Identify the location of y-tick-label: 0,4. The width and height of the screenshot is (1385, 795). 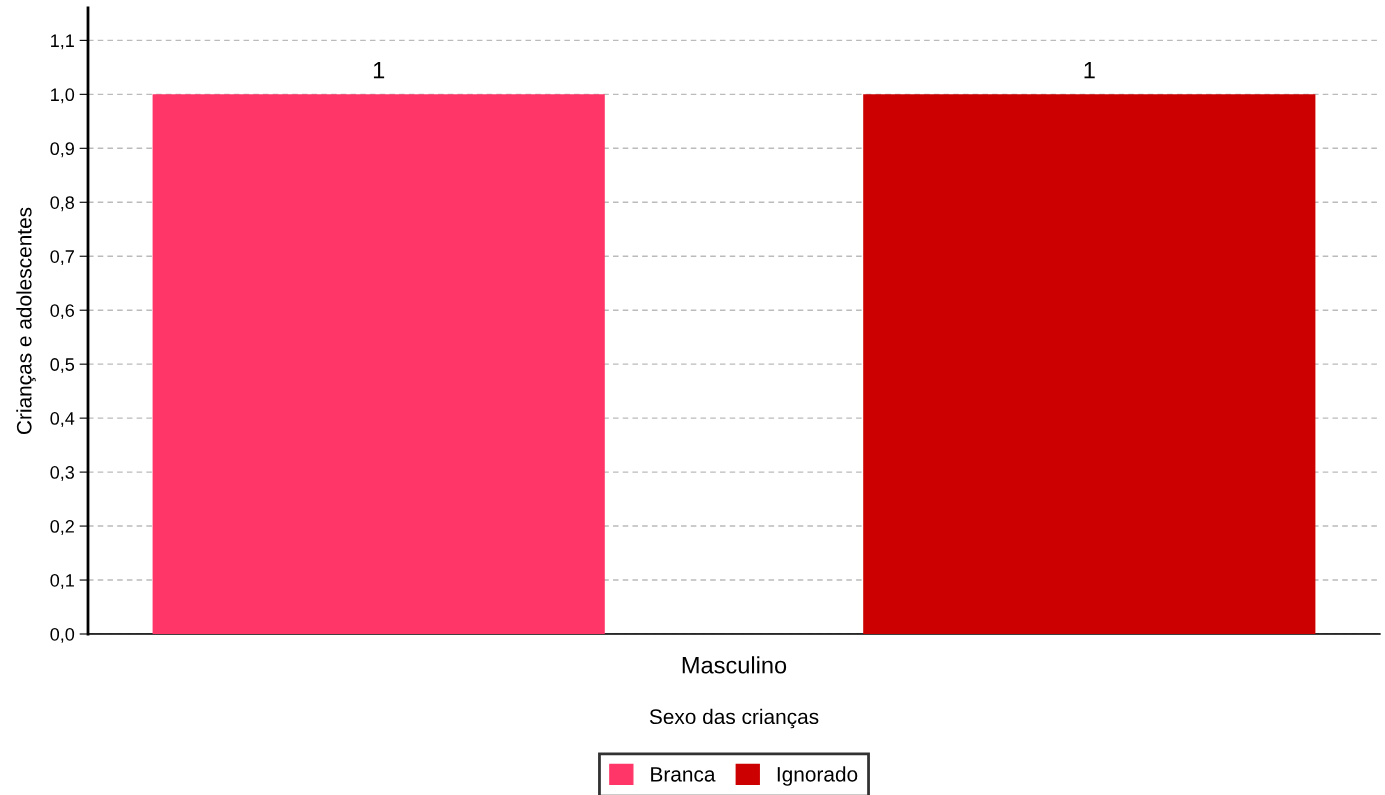
(62, 419).